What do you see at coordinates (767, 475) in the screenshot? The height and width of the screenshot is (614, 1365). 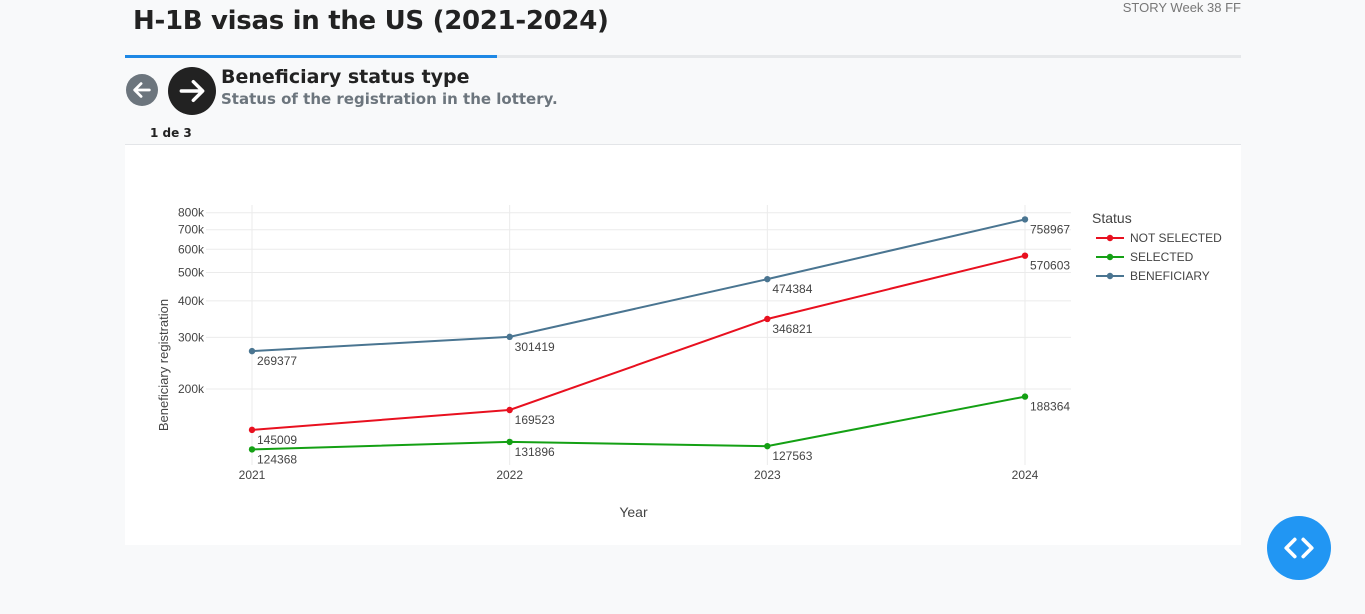 I see `x-tick-label: 2023` at bounding box center [767, 475].